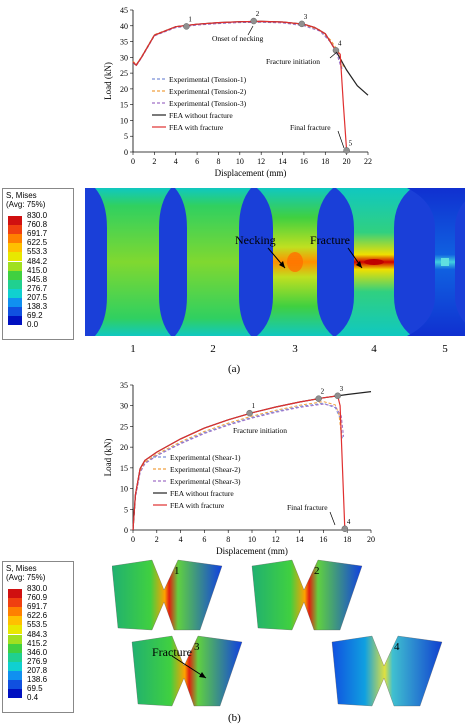 The height and width of the screenshot is (724, 474). Describe the element at coordinates (208, 103) in the screenshot. I see `legend-entry: Experimental (Tension-3)` at that location.